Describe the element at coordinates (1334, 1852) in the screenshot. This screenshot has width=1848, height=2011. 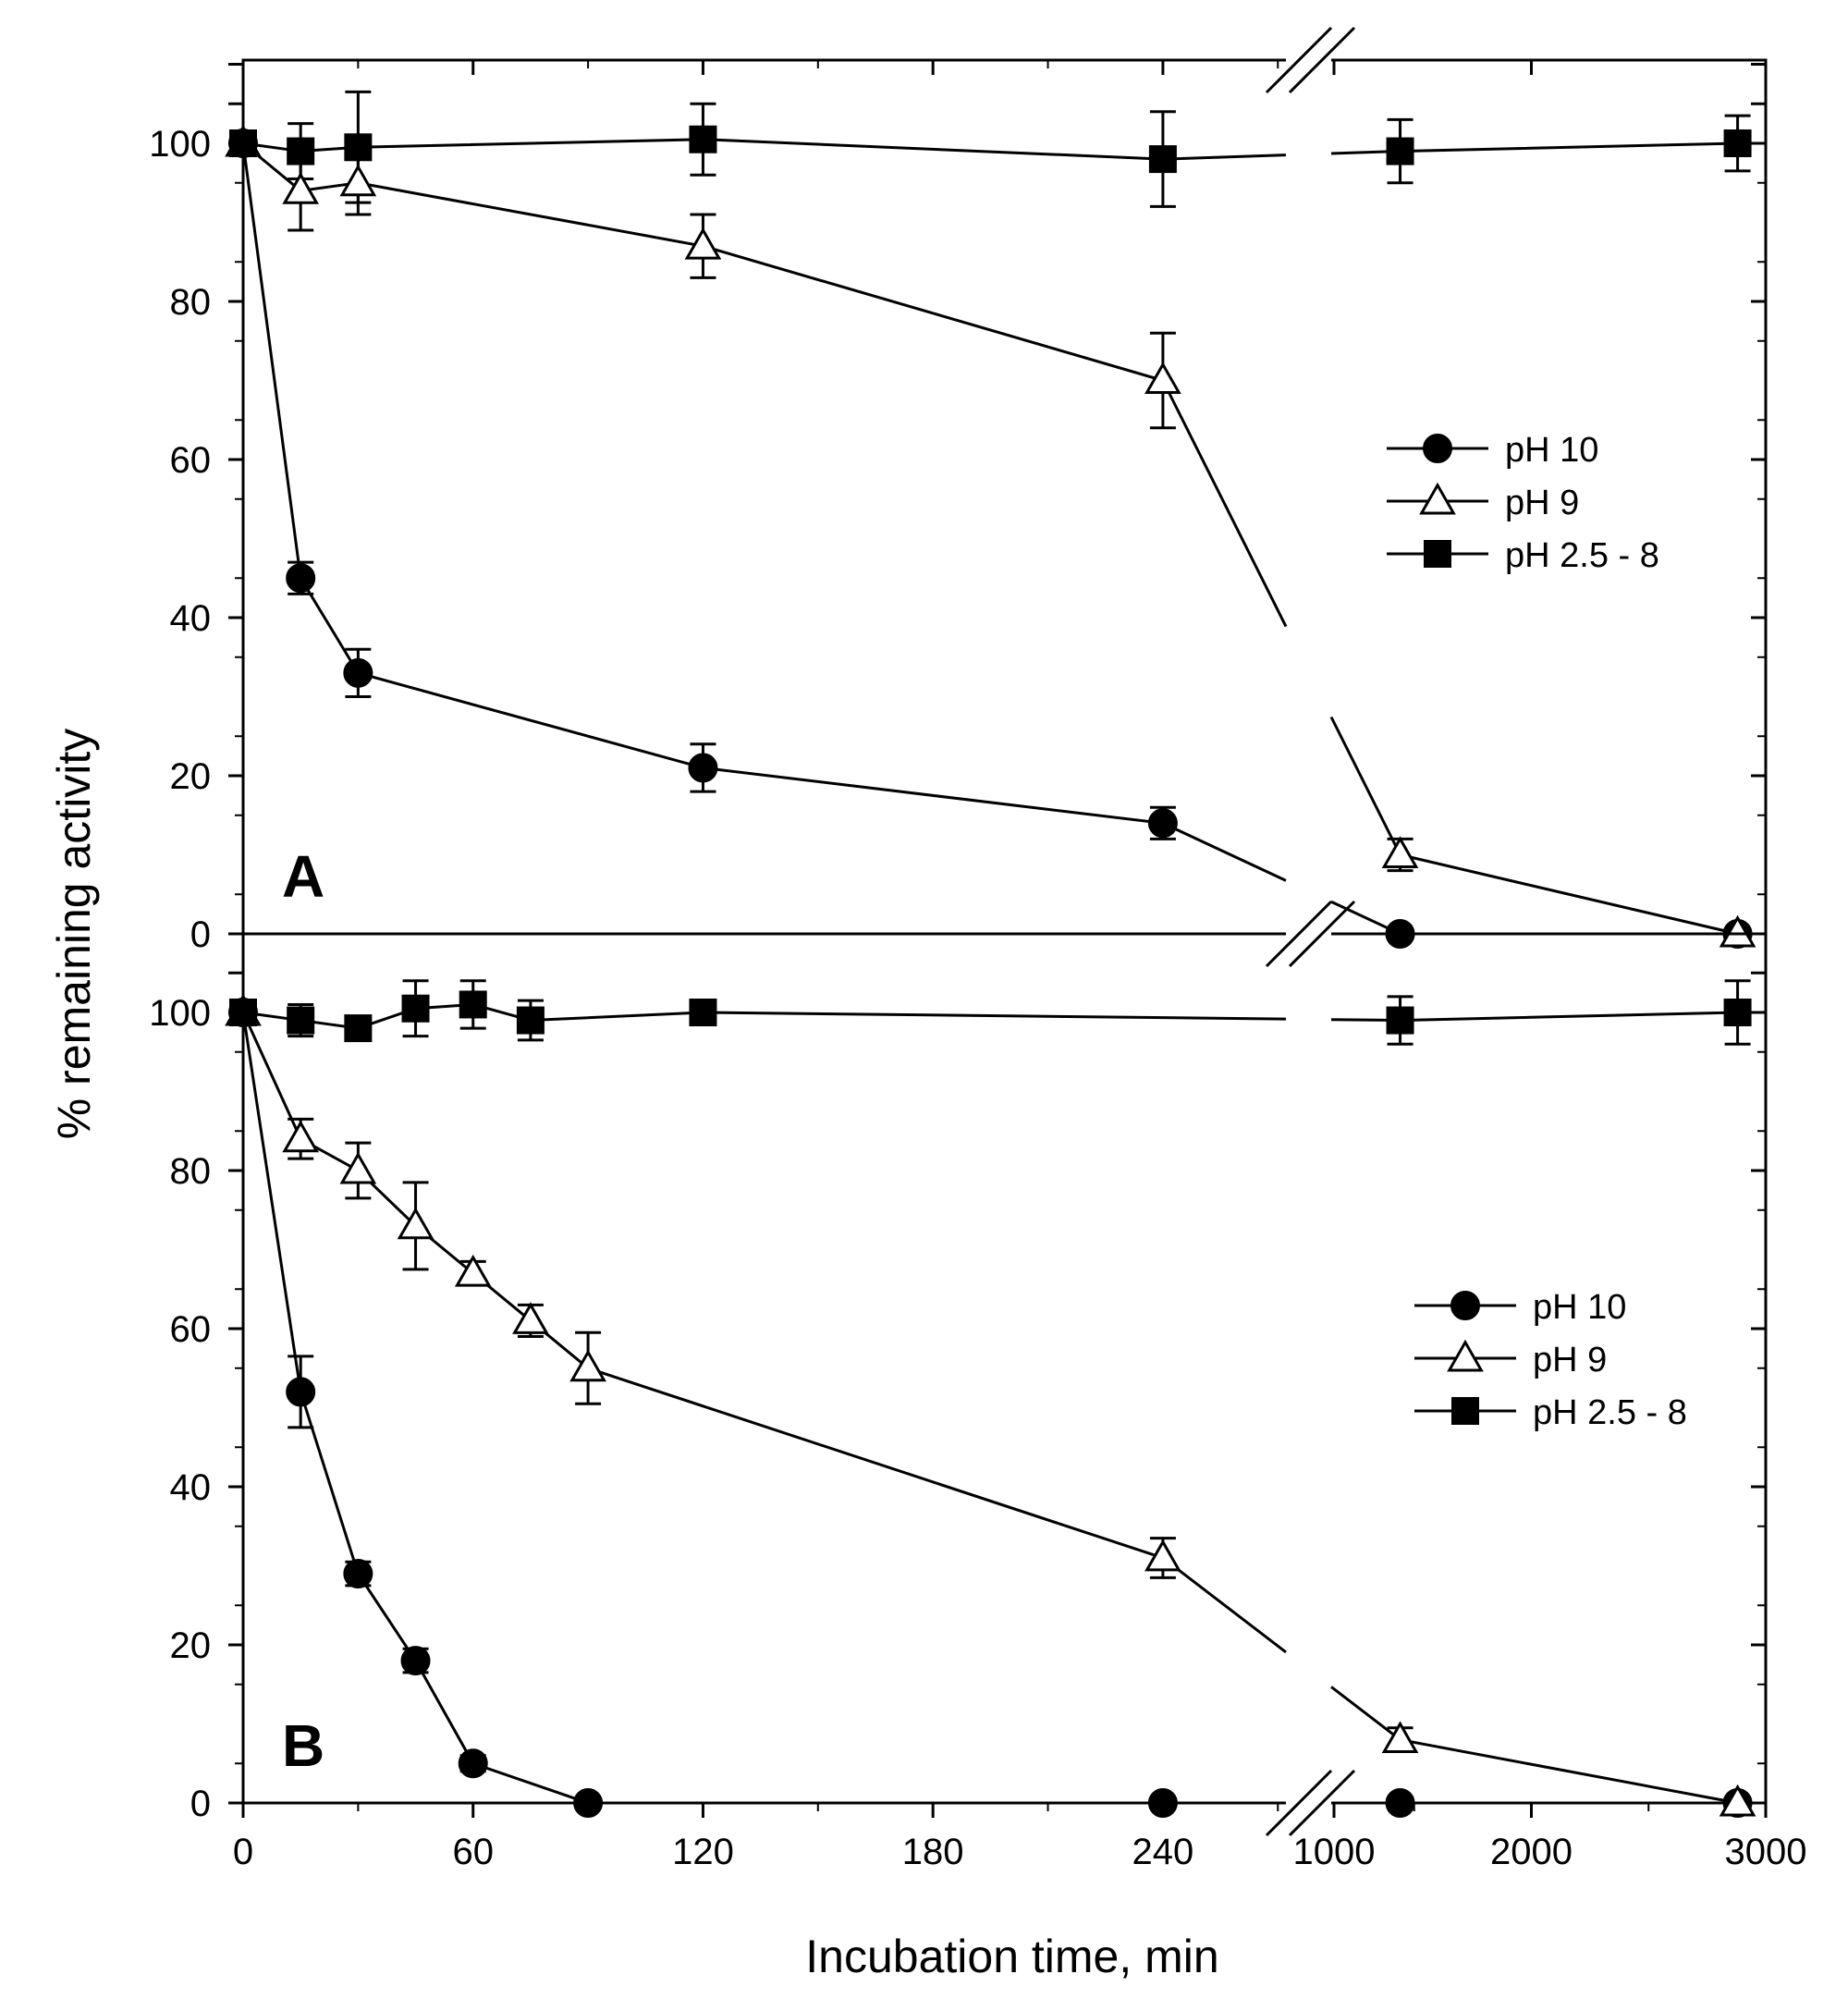
I see `x-tick-label: 1000` at that location.